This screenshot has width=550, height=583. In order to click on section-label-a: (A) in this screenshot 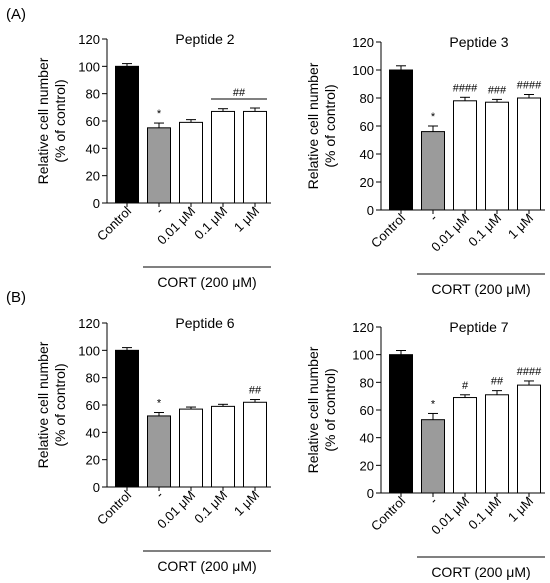, I will do `click(16, 14)`.